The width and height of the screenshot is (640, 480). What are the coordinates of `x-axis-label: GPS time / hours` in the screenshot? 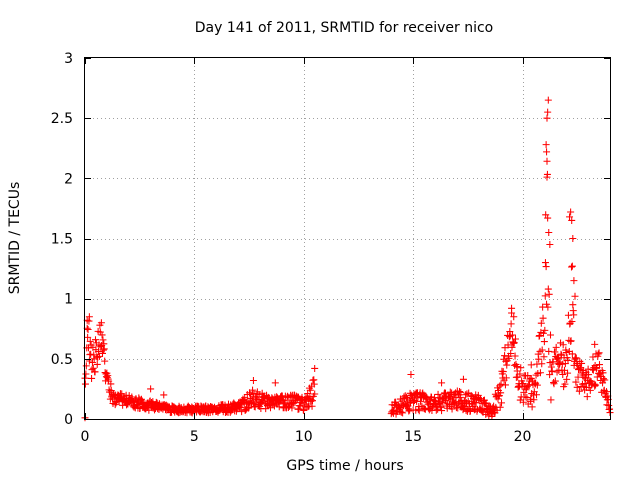 It's located at (344, 466).